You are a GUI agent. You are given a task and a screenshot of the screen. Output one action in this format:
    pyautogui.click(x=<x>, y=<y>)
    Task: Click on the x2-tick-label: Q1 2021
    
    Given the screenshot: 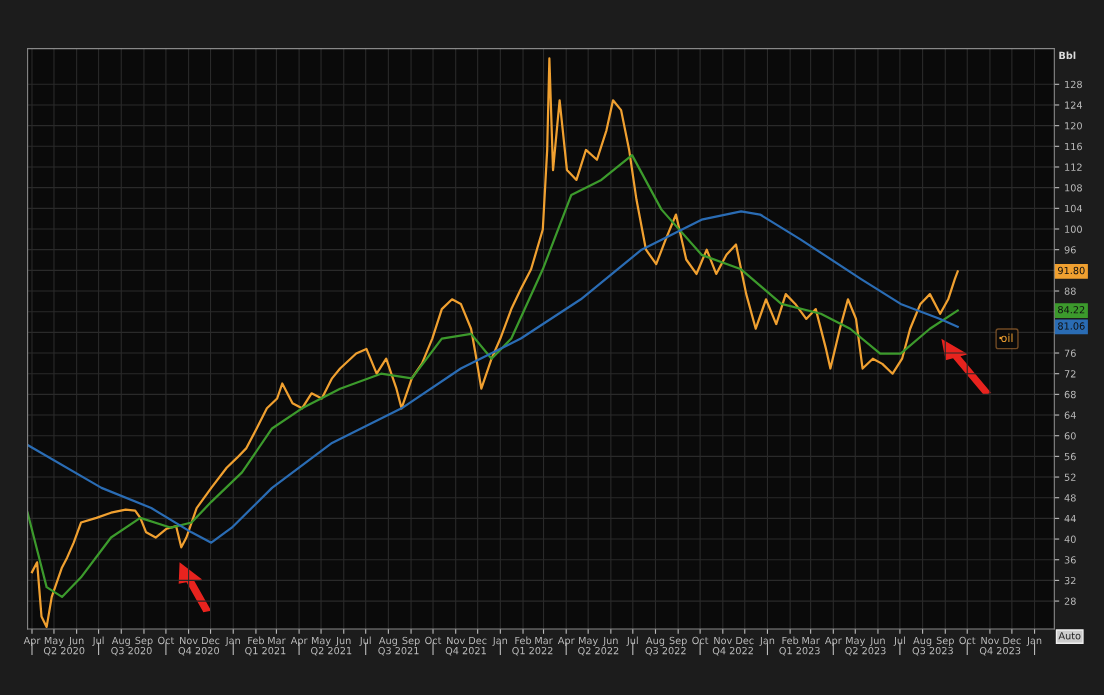 What is the action you would take?
    pyautogui.click(x=265, y=651)
    